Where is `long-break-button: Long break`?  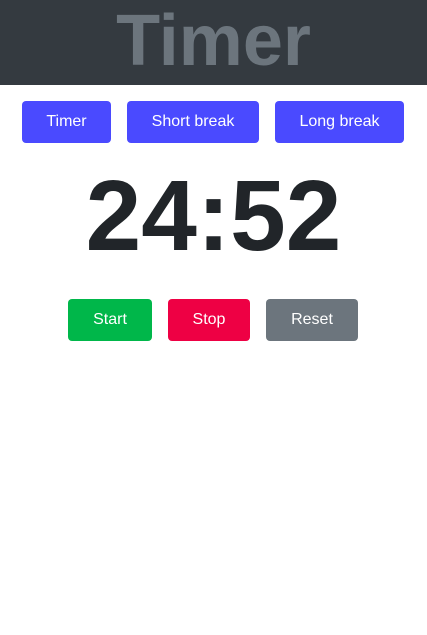 long-break-button: Long break is located at coordinates (339, 122).